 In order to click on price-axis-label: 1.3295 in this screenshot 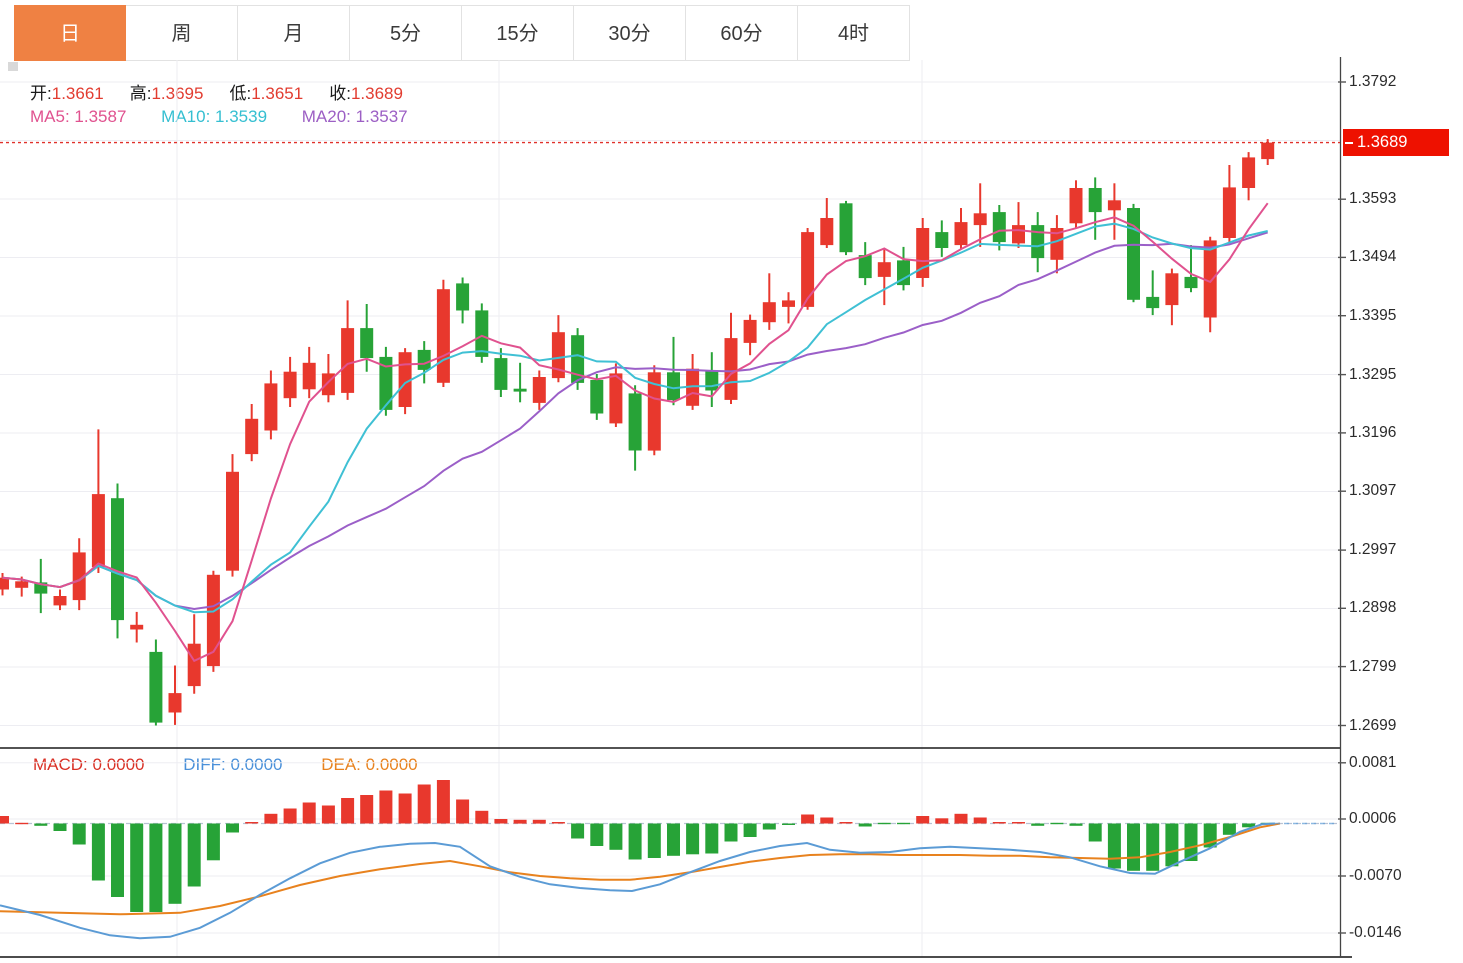, I will do `click(1373, 374)`.